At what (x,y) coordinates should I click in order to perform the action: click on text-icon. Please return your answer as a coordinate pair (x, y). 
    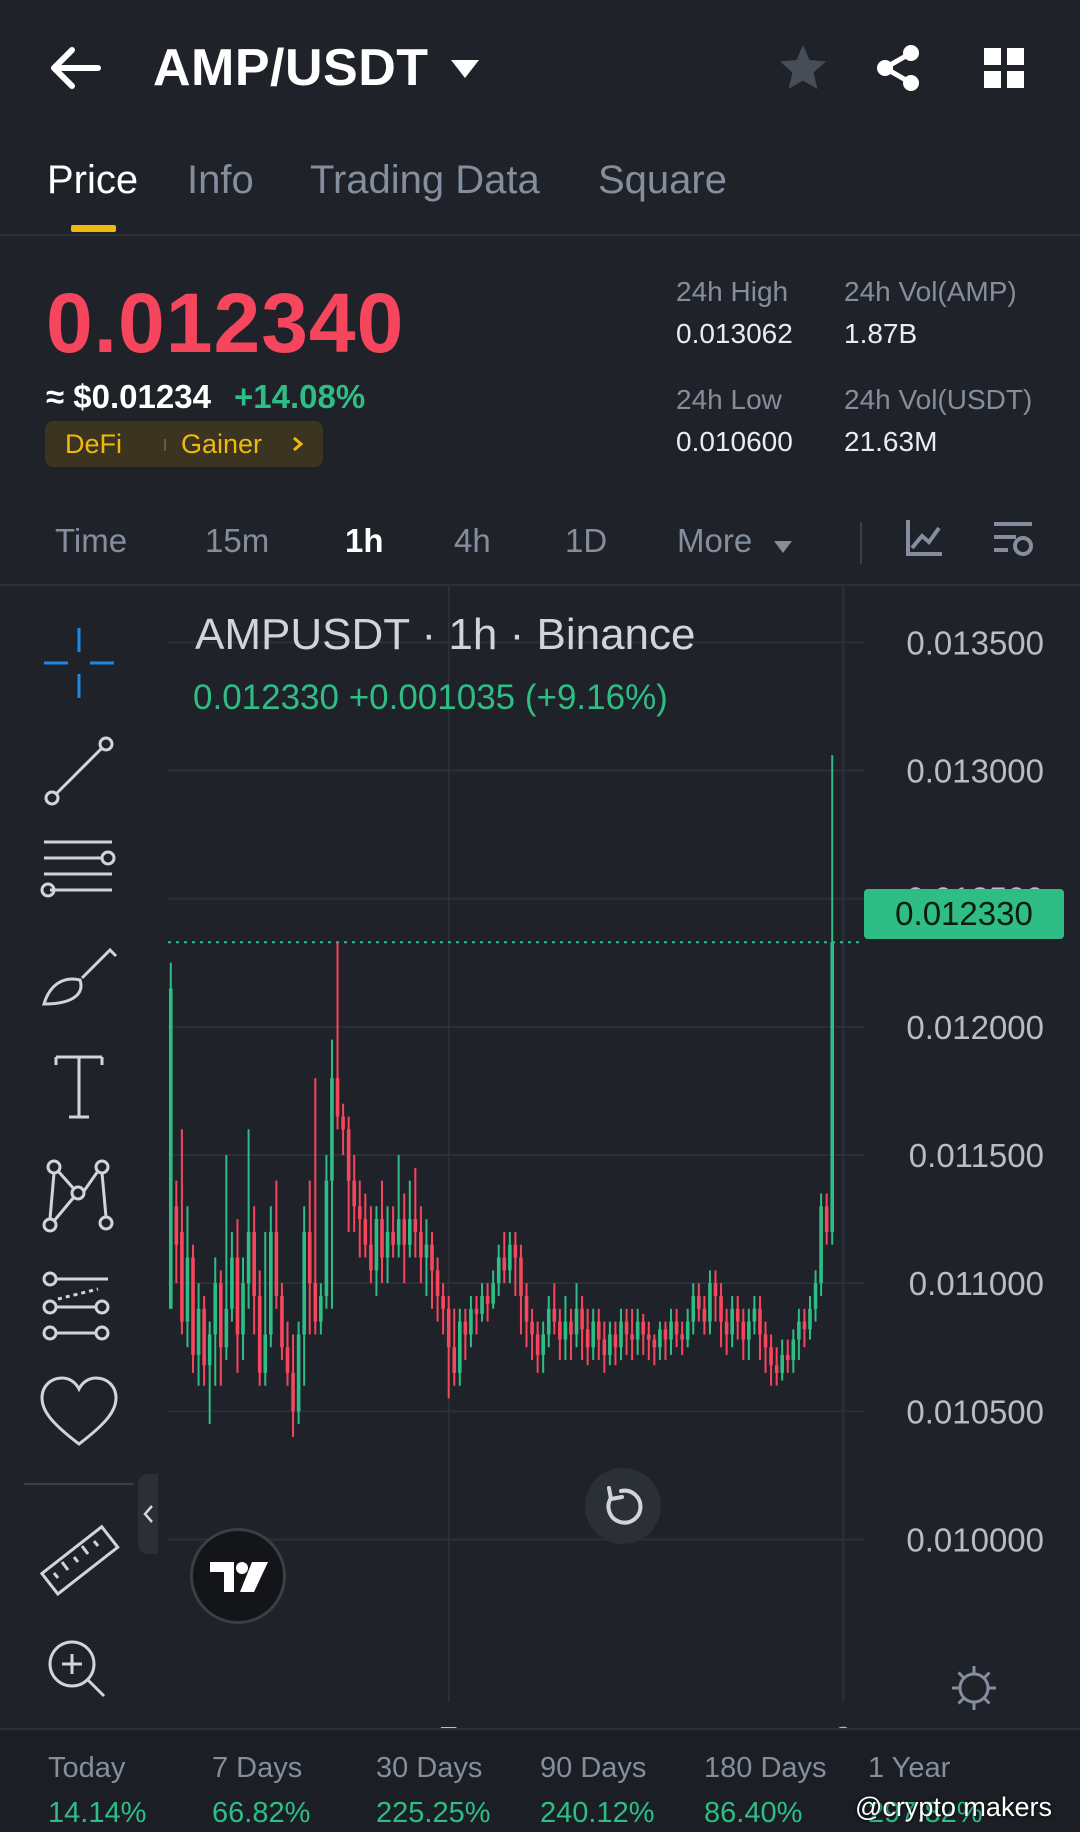
    Looking at the image, I should click on (79, 1086).